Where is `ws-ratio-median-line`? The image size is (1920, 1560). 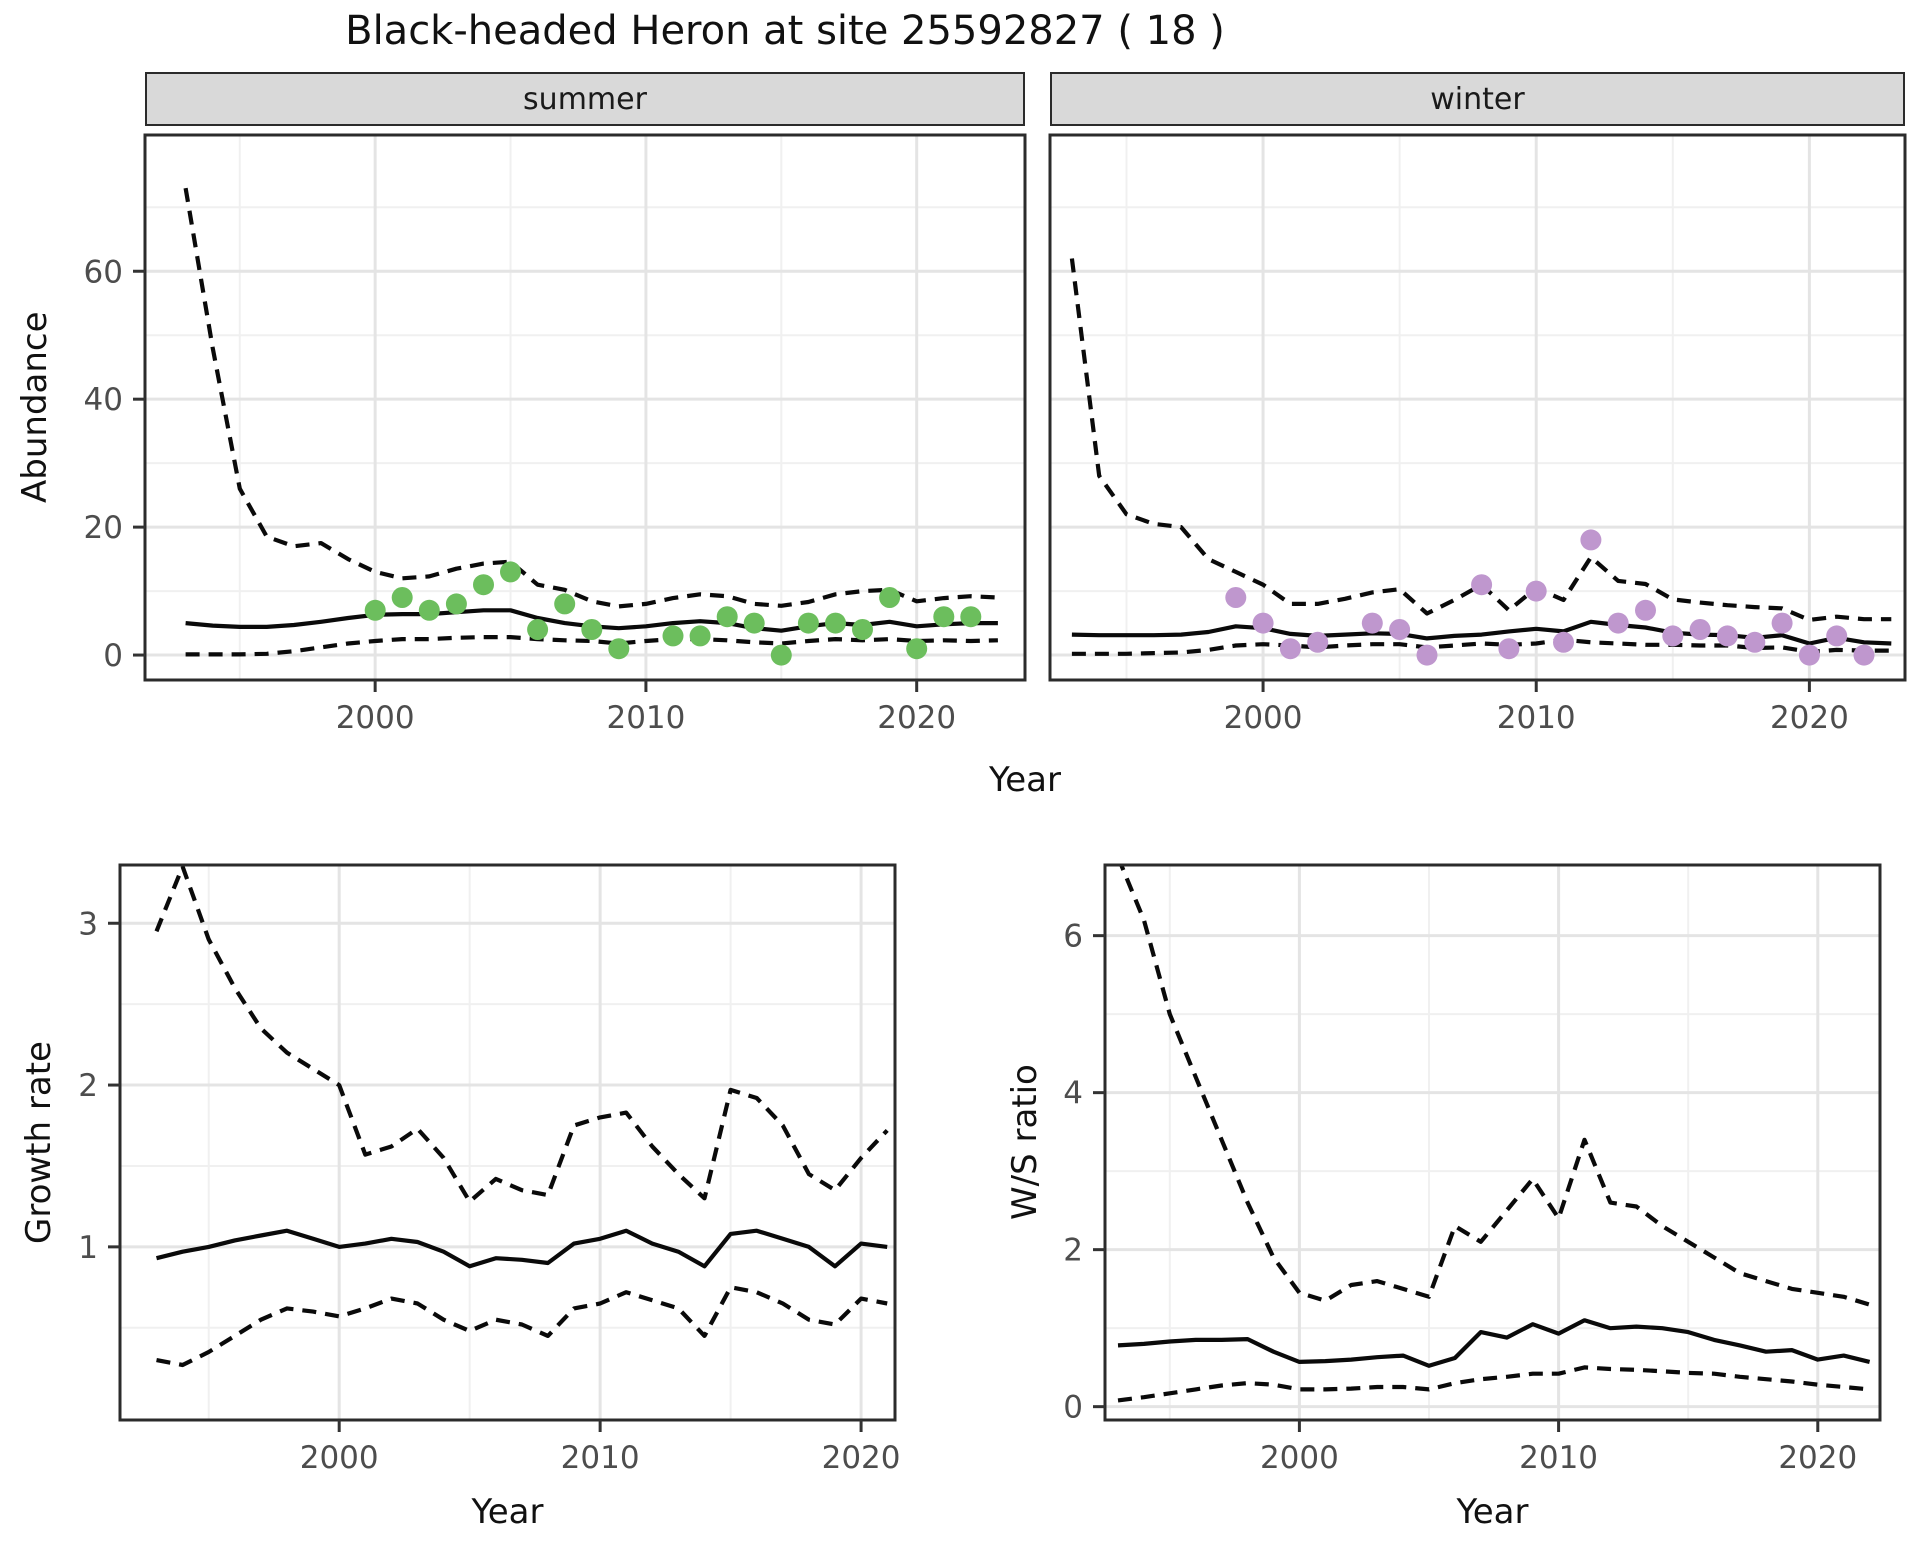 ws-ratio-median-line is located at coordinates (1494, 1343).